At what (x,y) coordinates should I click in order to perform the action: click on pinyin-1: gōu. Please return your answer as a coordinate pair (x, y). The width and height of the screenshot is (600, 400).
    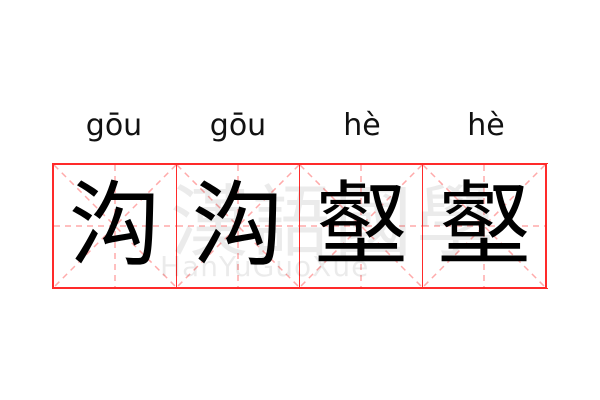
    Looking at the image, I should click on (114, 125).